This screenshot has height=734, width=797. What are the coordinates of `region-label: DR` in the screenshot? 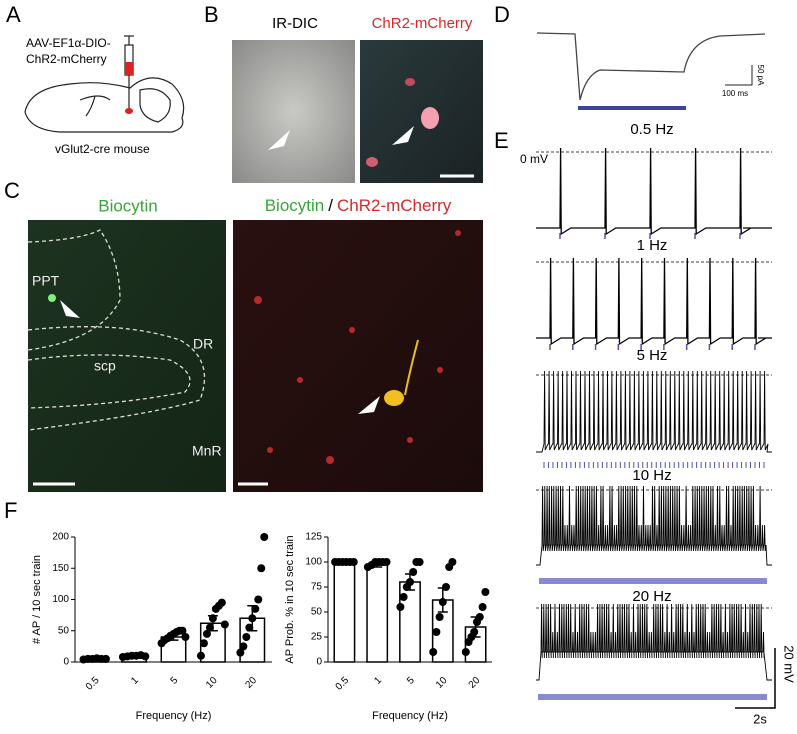 It's located at (203, 344).